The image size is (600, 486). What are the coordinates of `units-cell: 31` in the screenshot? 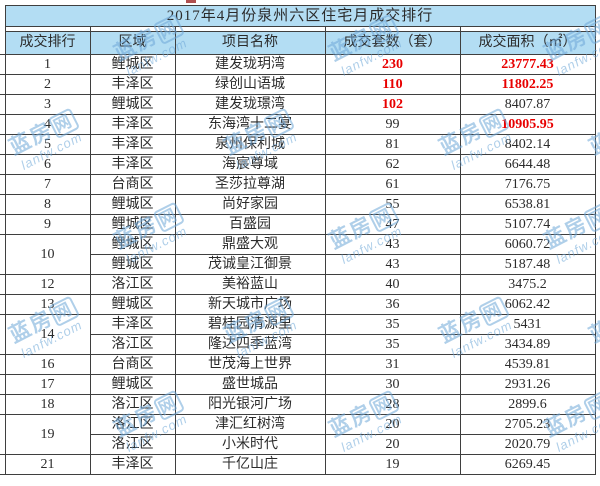 It's located at (392, 364).